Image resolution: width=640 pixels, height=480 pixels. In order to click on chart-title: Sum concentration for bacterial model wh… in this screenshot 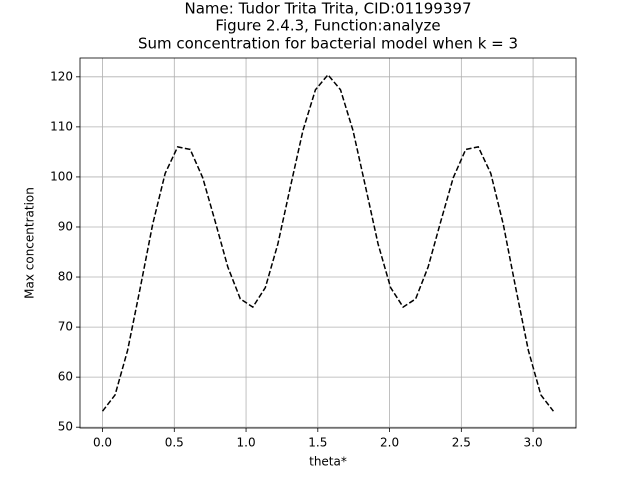, I will do `click(328, 44)`.